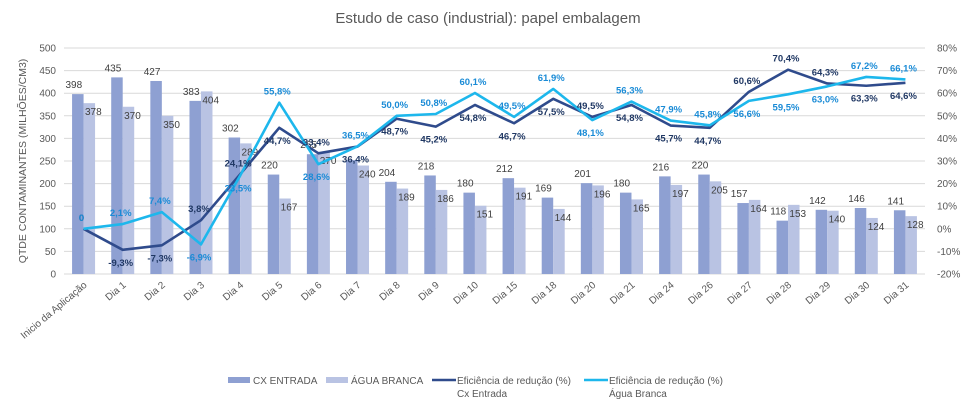  Describe the element at coordinates (47, 71) in the screenshot. I see `y-tick-label: 450` at that location.